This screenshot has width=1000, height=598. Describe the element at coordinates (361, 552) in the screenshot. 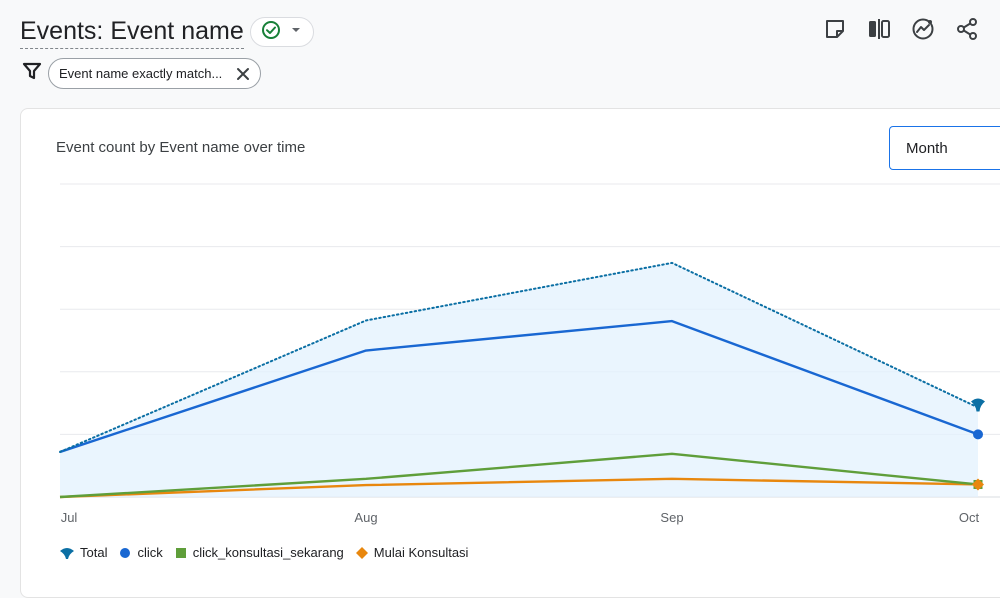

I see `legend-diamond-icon` at that location.